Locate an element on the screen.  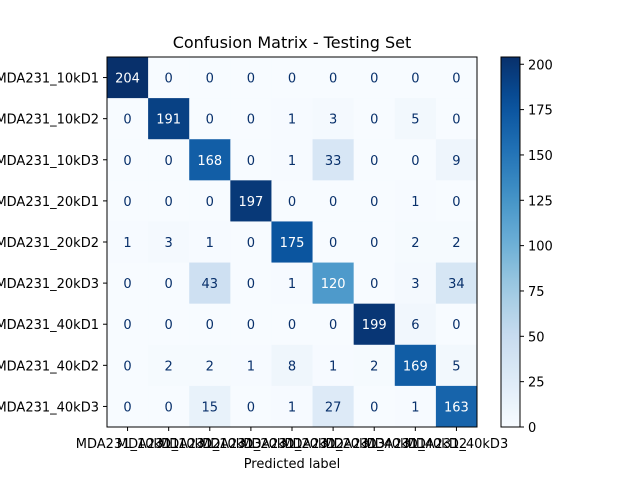
colorbar-tick-label: 0 is located at coordinates (532, 428).